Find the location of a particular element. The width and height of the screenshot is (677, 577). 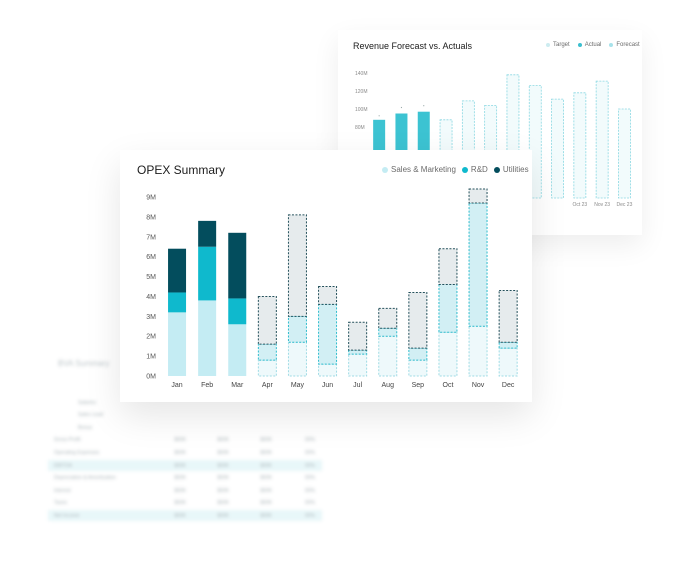

bva-row: Gross Profit $00K $00K $00K 00% is located at coordinates (185, 440).